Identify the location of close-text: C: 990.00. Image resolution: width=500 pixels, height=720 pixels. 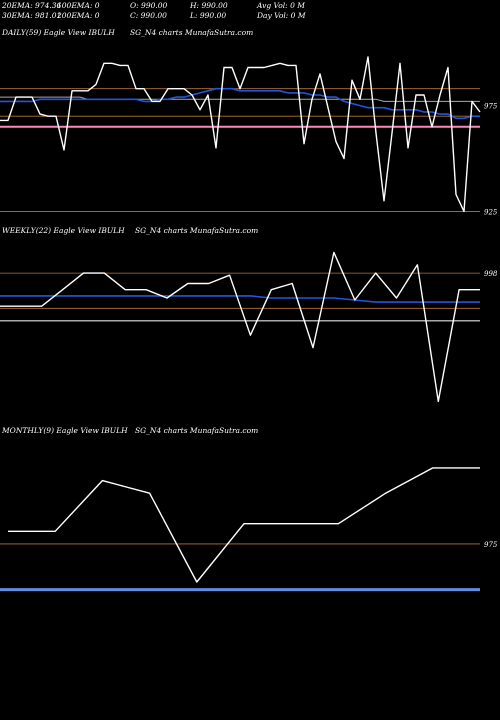
(148, 15).